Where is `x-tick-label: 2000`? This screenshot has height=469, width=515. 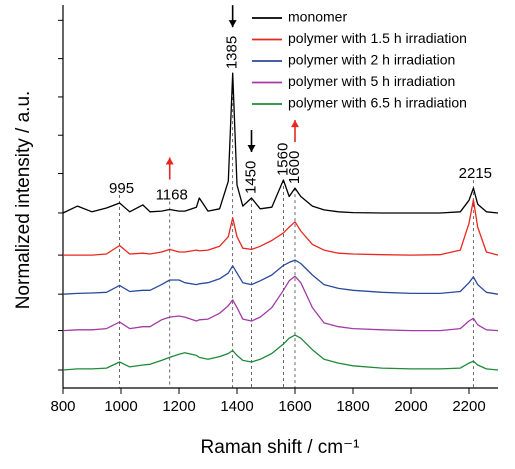 x-tick-label: 2000 is located at coordinates (410, 406).